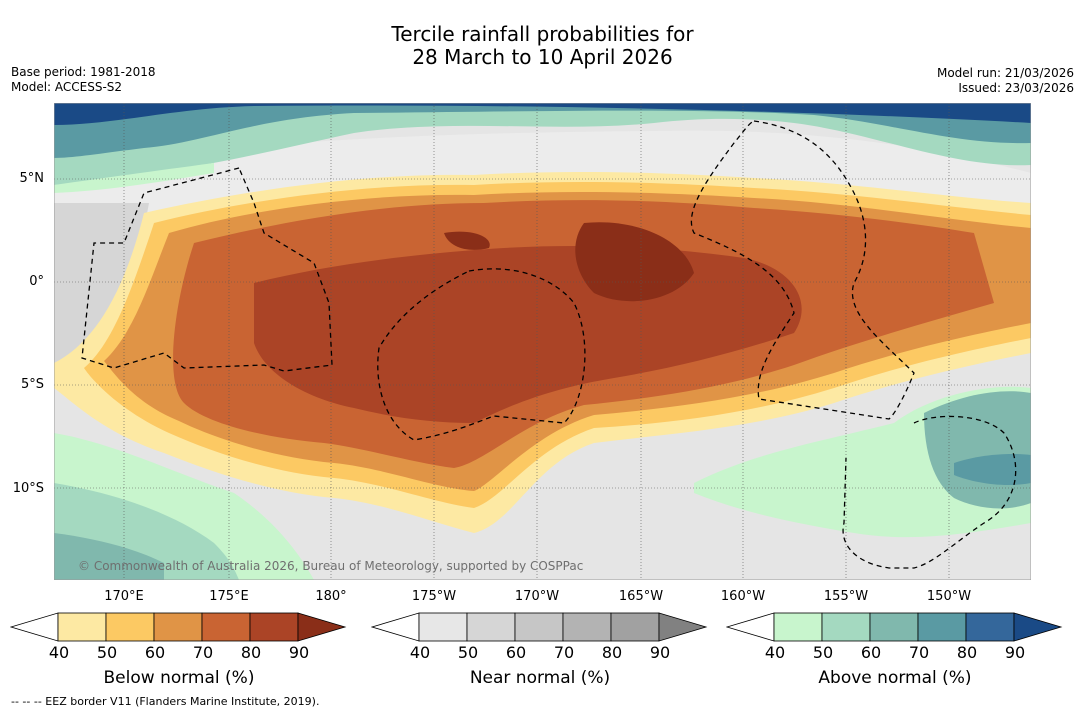 The height and width of the screenshot is (713, 1085). I want to click on above-normal-region-north, so click(542, 144).